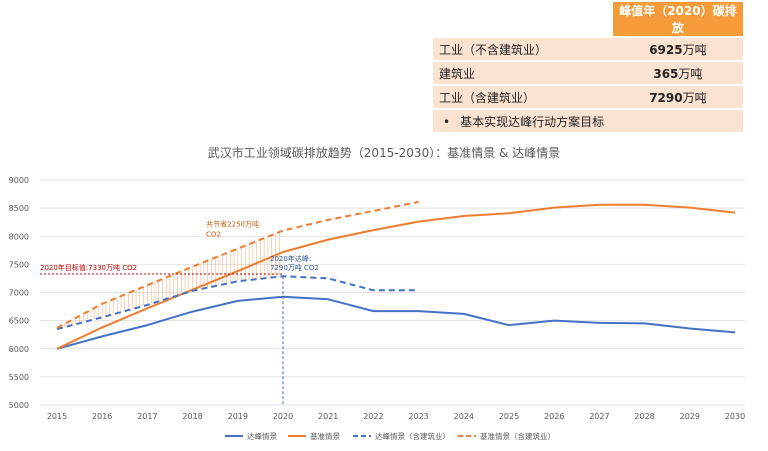 This screenshot has height=451, width=768. I want to click on legend-label: 达峰情景, so click(262, 436).